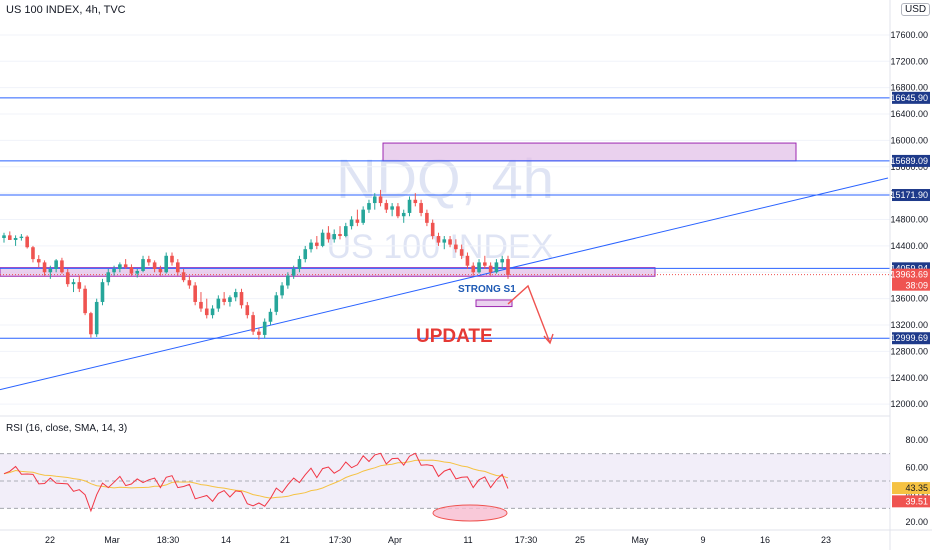  What do you see at coordinates (702, 540) in the screenshot?
I see `time-tick-label: 9` at bounding box center [702, 540].